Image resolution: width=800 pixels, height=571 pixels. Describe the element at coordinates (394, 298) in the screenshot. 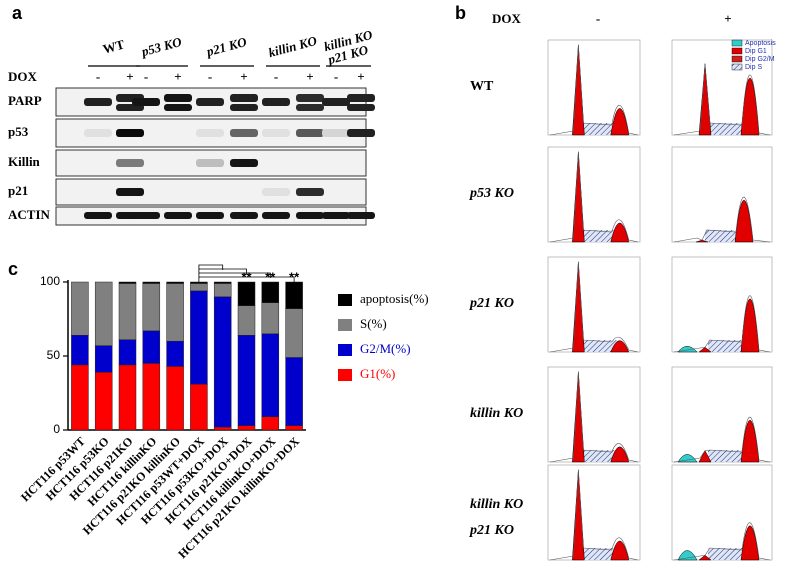

I see `legend-label: apoptosis(%)` at that location.